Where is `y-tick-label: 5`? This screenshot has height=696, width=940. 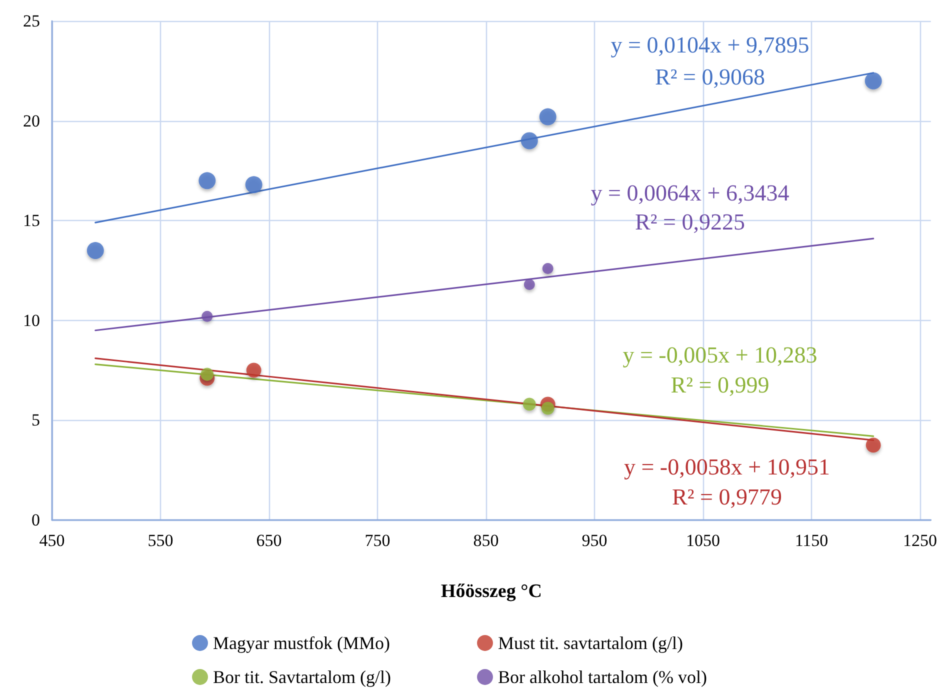 y-tick-label: 5 is located at coordinates (36, 420).